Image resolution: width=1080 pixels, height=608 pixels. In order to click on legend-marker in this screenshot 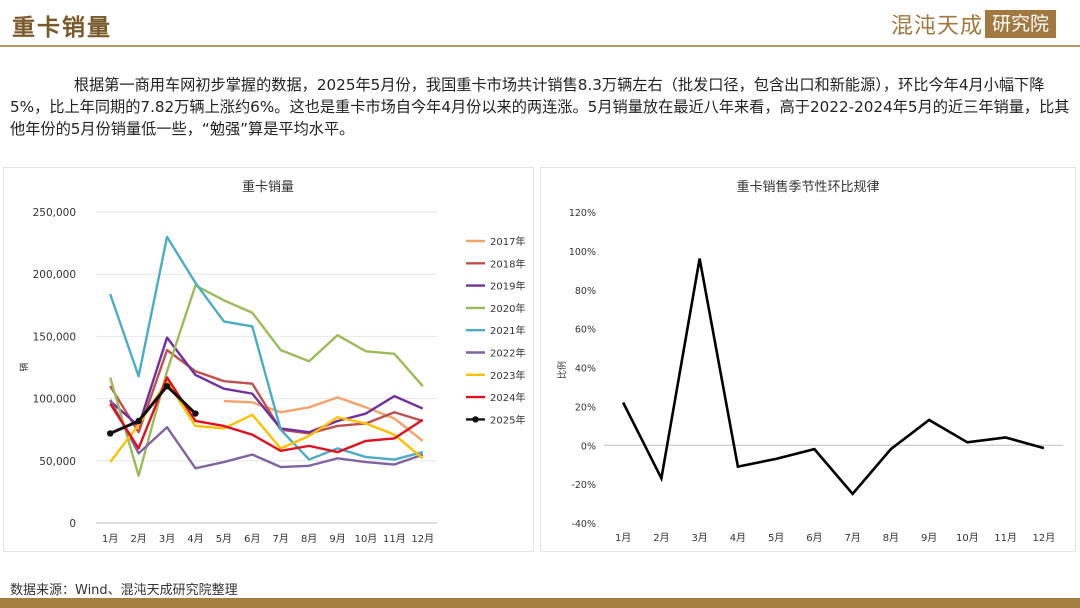, I will do `click(475, 419)`.